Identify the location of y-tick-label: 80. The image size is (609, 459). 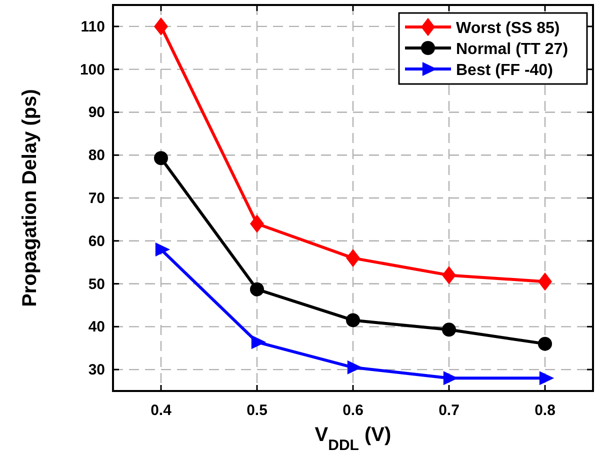
(96, 155).